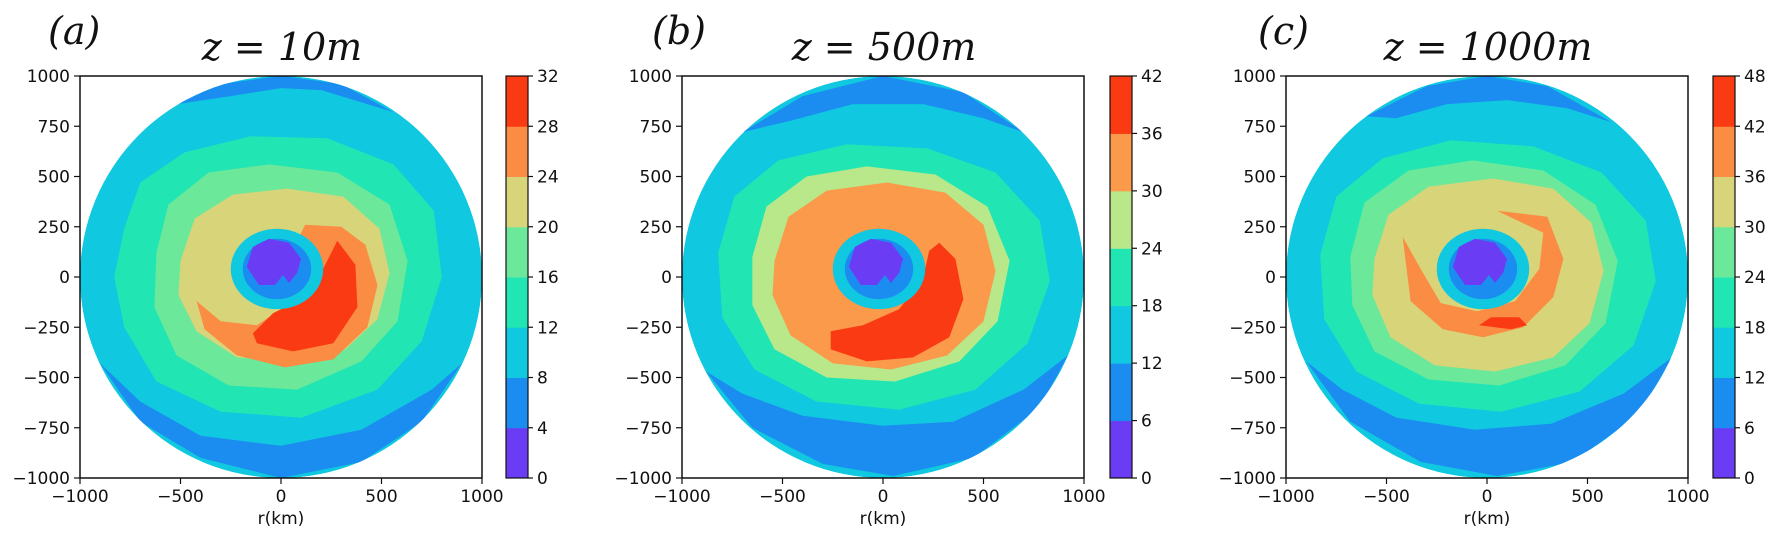 The height and width of the screenshot is (549, 1778). I want to click on panel-title: z = 500m, so click(884, 47).